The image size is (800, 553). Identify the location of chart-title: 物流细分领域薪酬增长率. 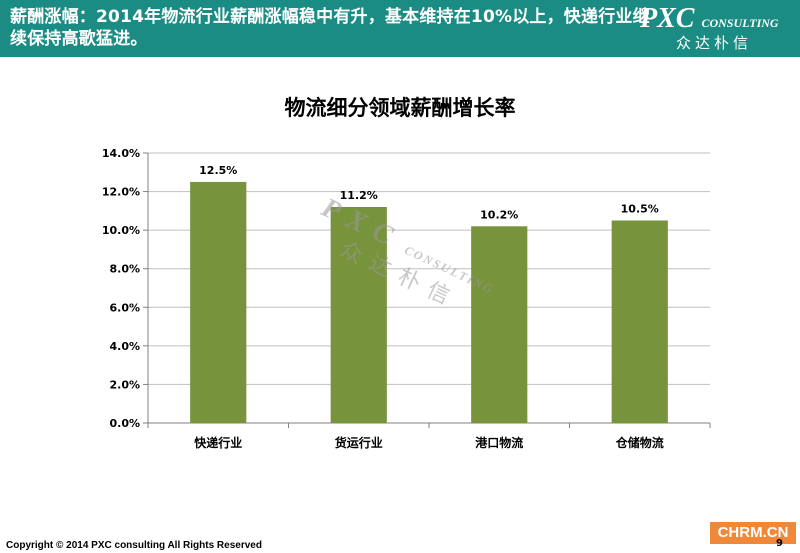
(400, 108).